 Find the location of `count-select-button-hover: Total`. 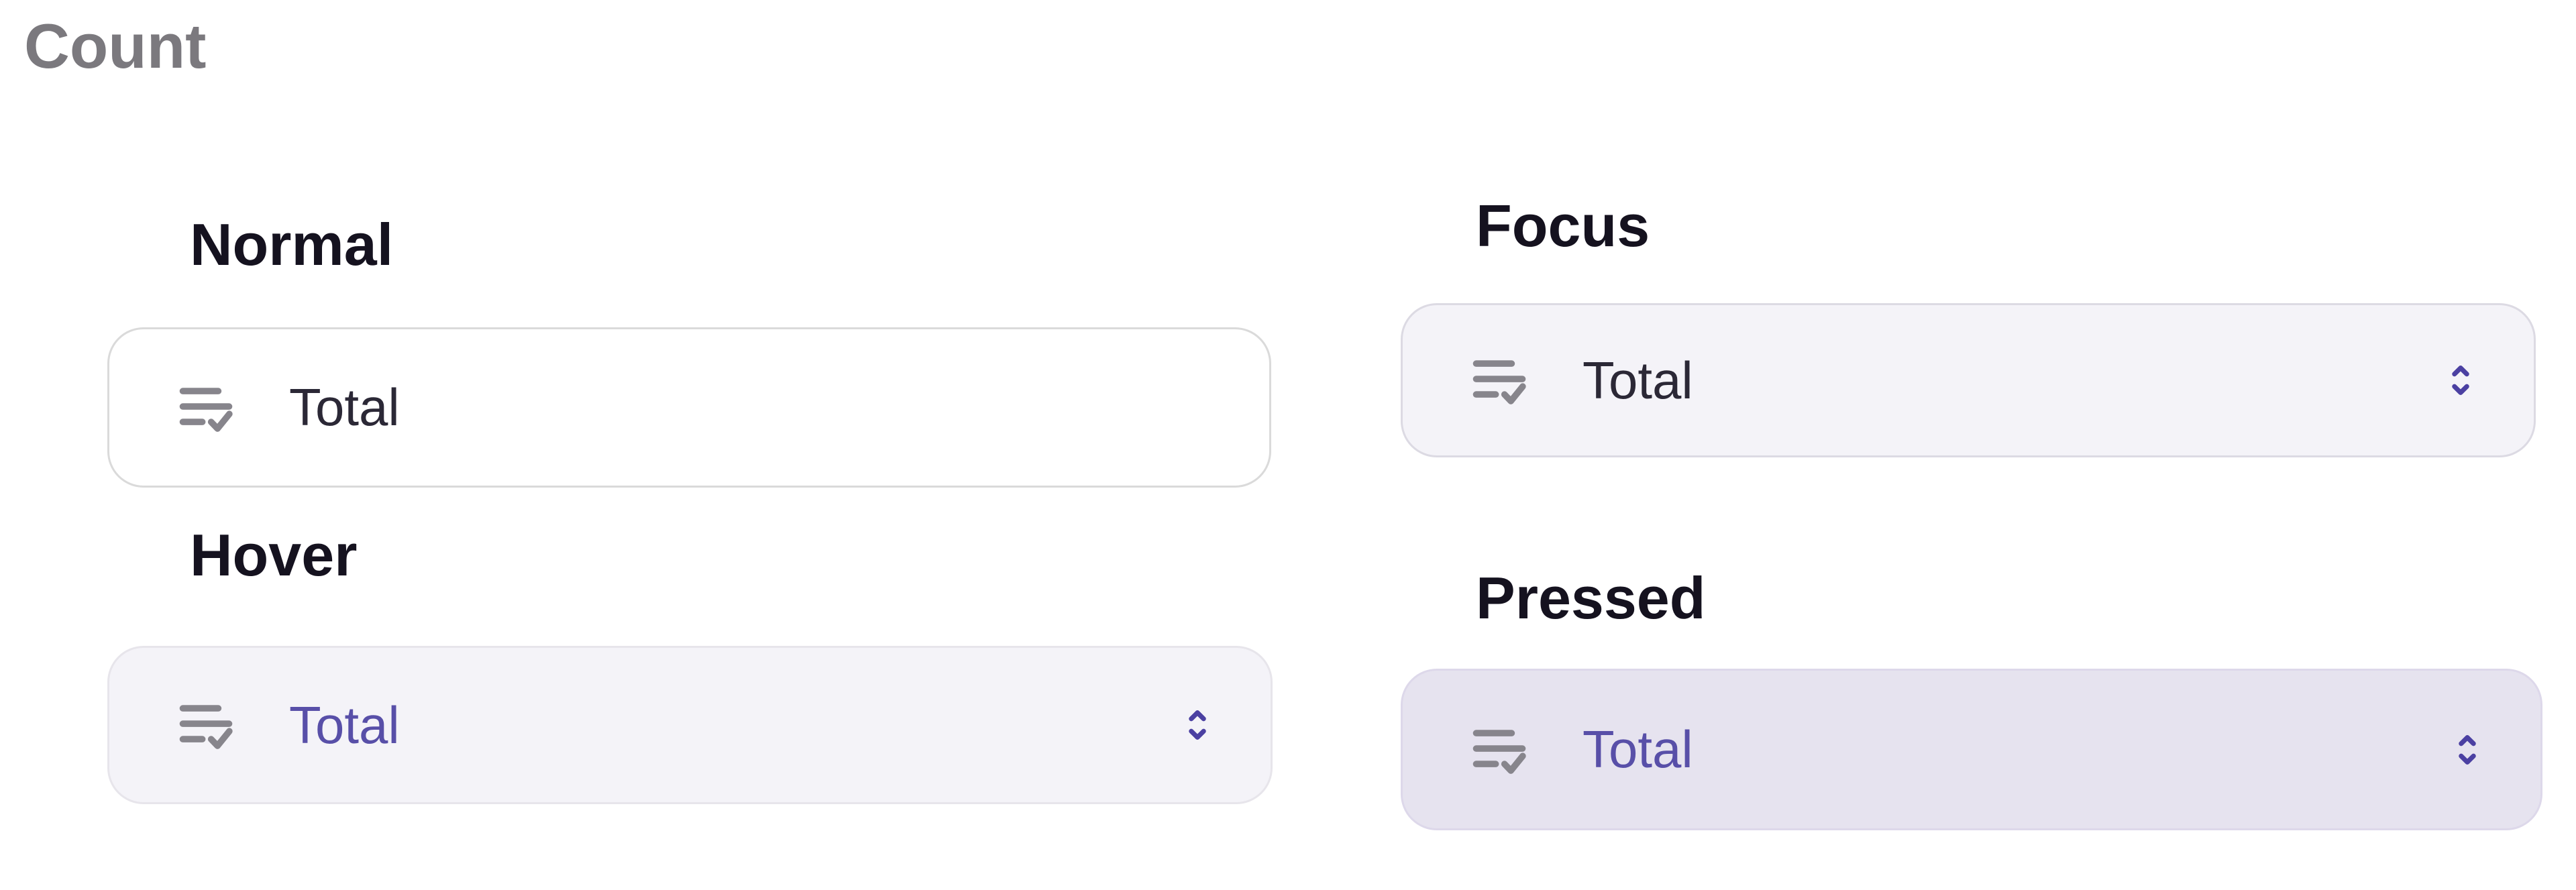

count-select-button-hover: Total is located at coordinates (690, 725).